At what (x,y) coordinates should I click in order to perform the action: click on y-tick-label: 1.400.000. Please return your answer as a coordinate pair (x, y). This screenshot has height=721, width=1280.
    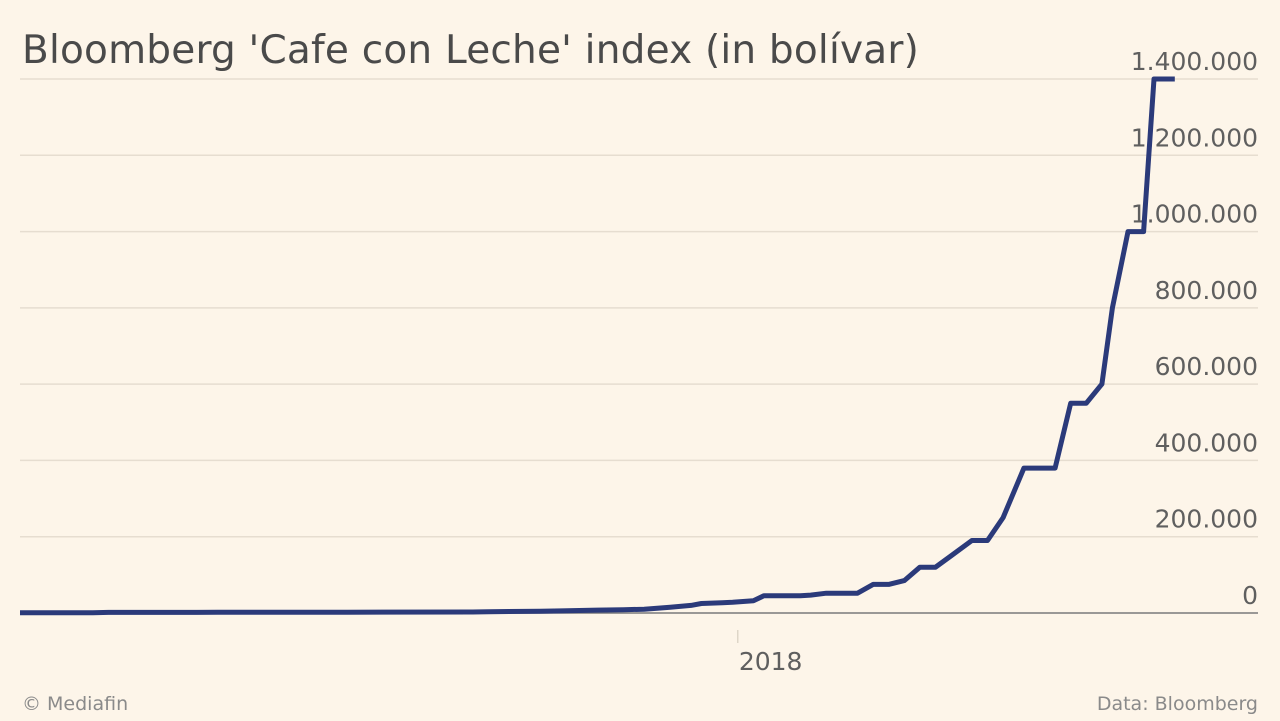
    Looking at the image, I should click on (1194, 61).